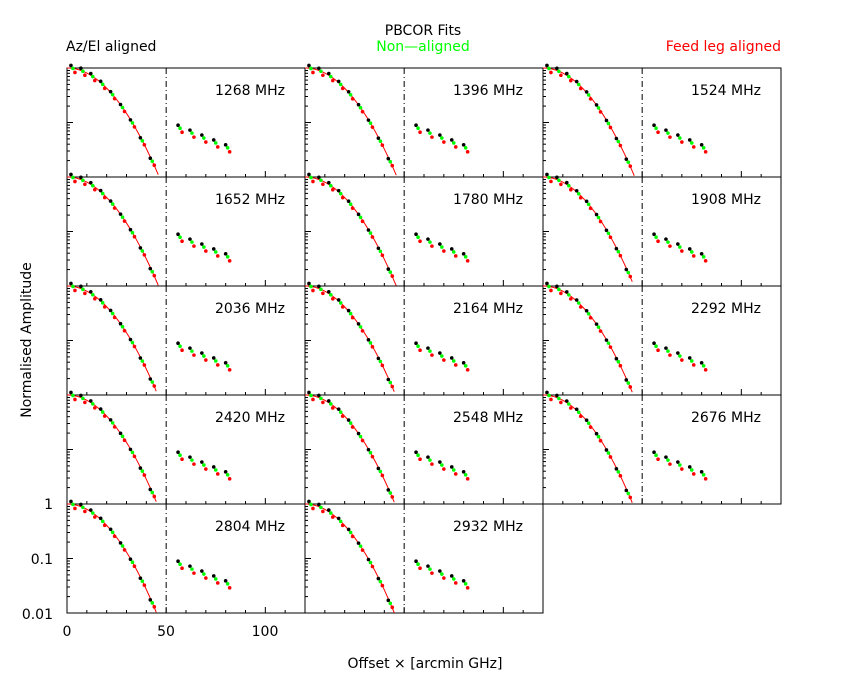  What do you see at coordinates (250, 200) in the screenshot?
I see `panel-label: 1652 MHz` at bounding box center [250, 200].